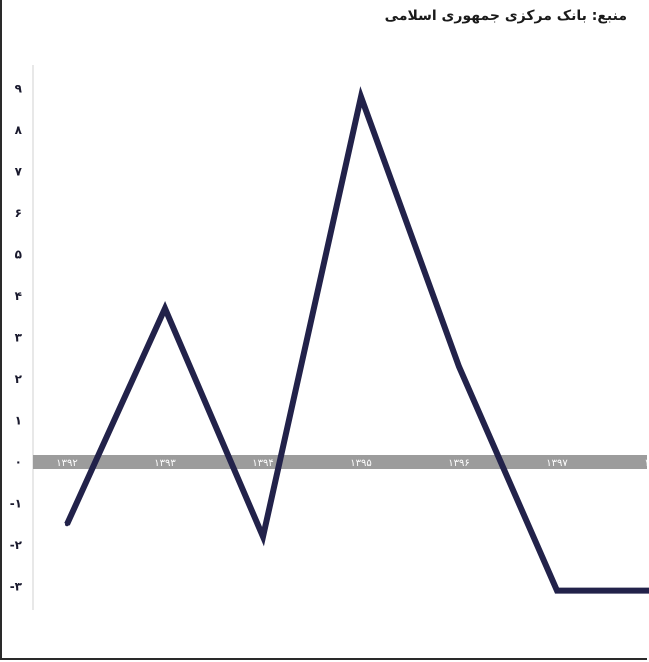  I want to click on y-tick-label: -۳, so click(16, 587).